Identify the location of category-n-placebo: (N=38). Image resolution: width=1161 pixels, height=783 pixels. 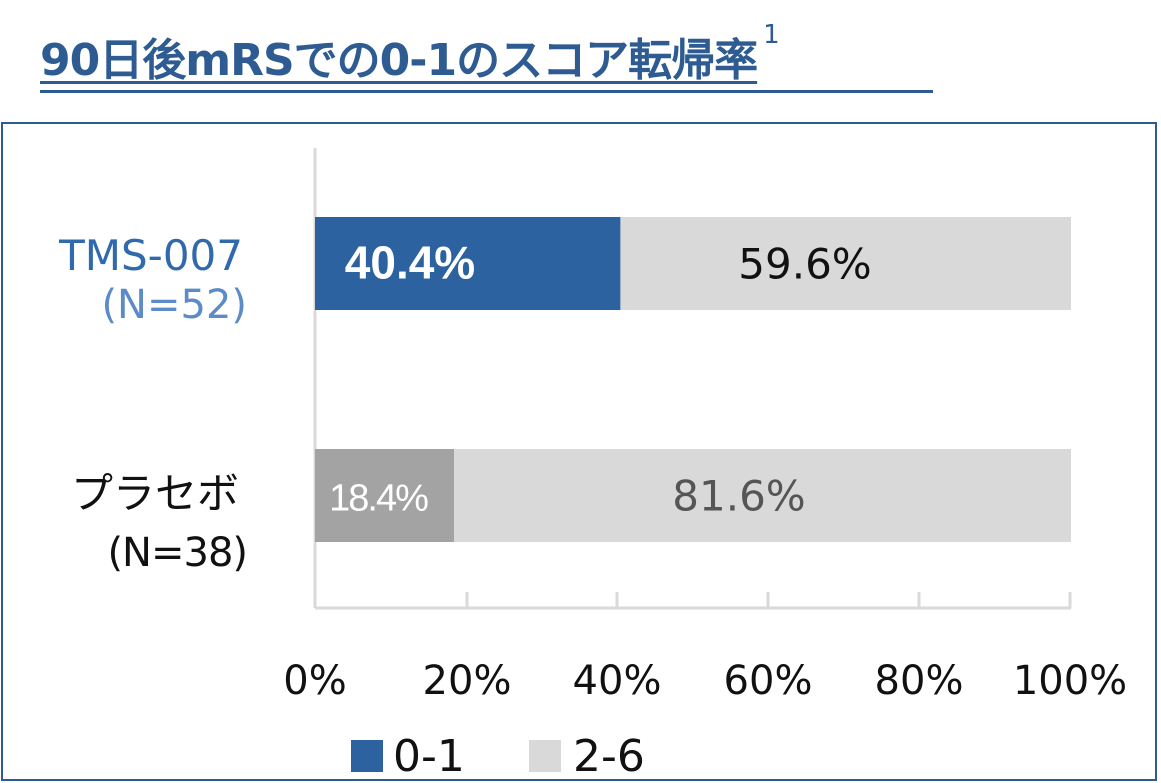
(177, 553).